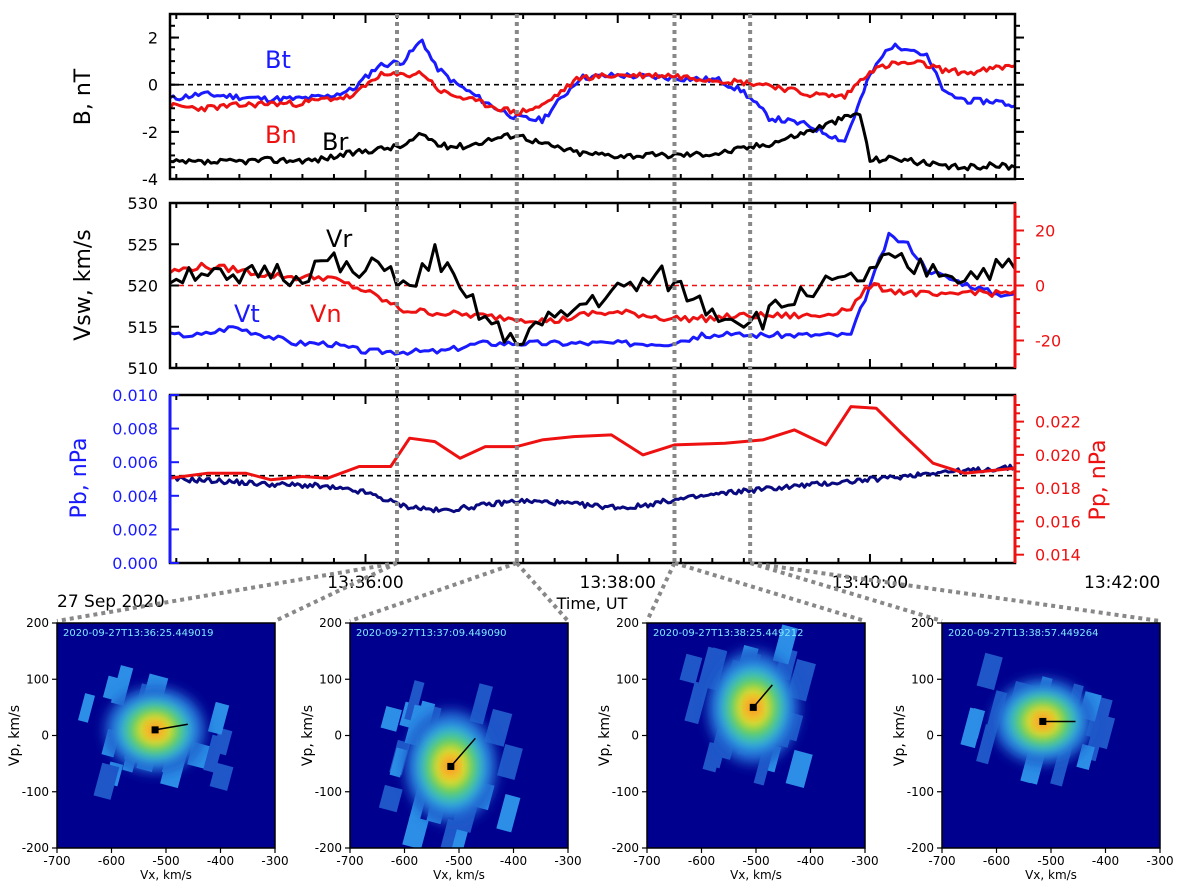 This screenshot has height=892, width=1200. What do you see at coordinates (247, 314) in the screenshot?
I see `label-vt: Vt` at bounding box center [247, 314].